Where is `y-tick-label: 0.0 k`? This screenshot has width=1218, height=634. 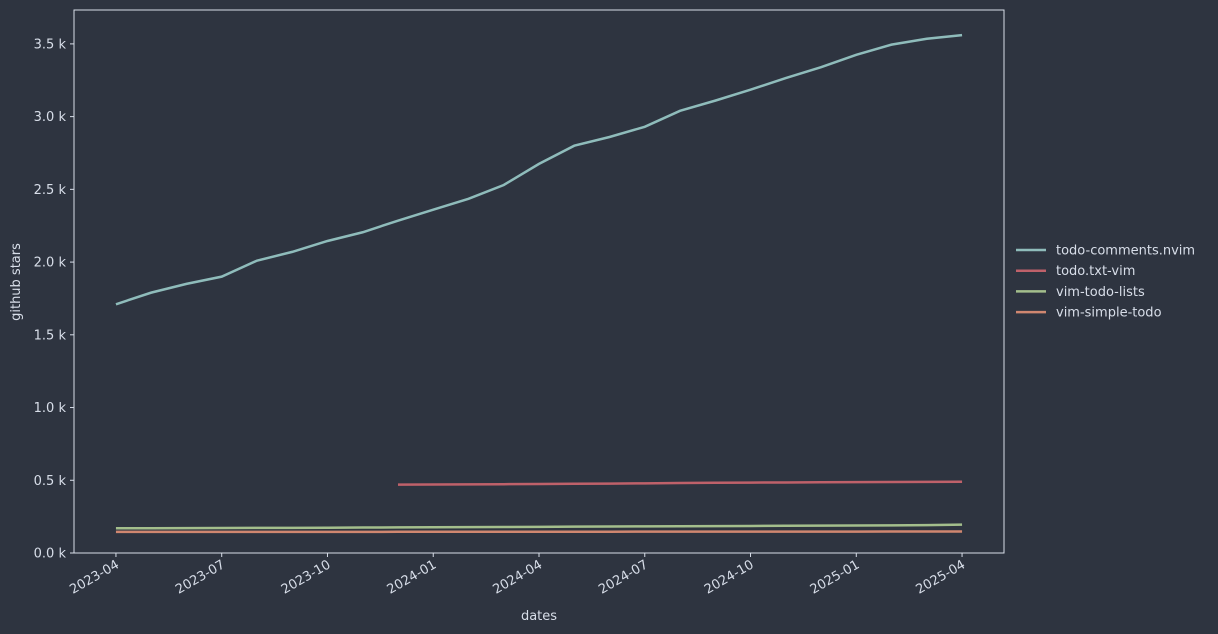
y-tick-label: 0.0 k is located at coordinates (50, 554).